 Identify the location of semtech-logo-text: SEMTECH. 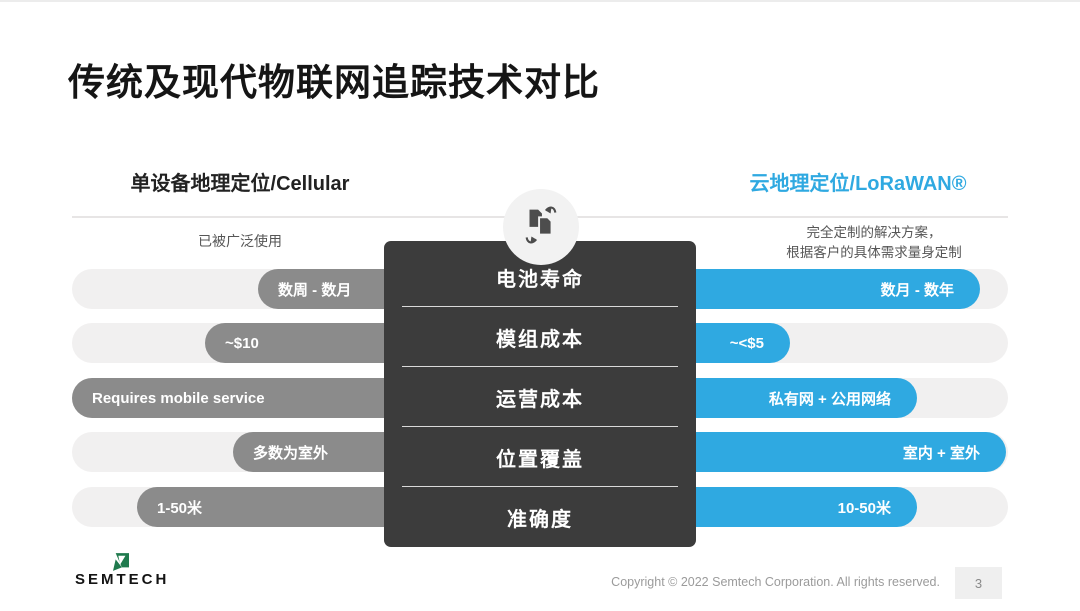
(122, 579).